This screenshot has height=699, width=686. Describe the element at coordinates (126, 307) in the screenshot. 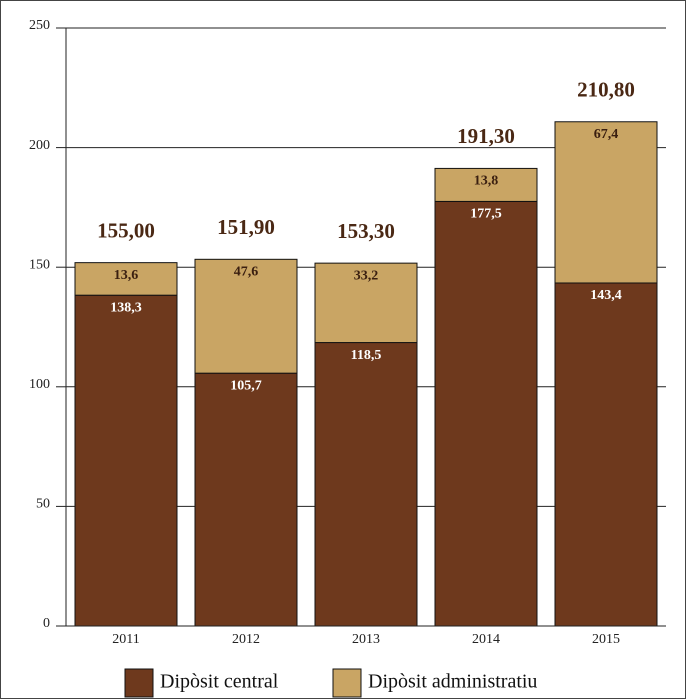

I see `value-label: 138,3` at that location.